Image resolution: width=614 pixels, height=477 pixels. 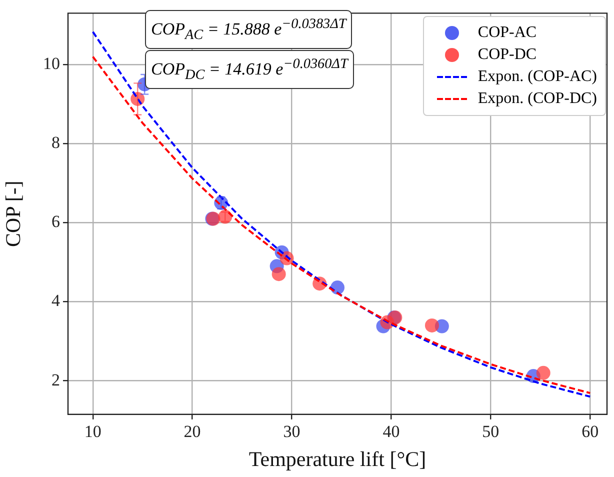 What do you see at coordinates (249, 70) in the screenshot?
I see `annotation: COP$_{DC}$ = 14.619 e$^{−0.0360ΔT}$` at bounding box center [249, 70].